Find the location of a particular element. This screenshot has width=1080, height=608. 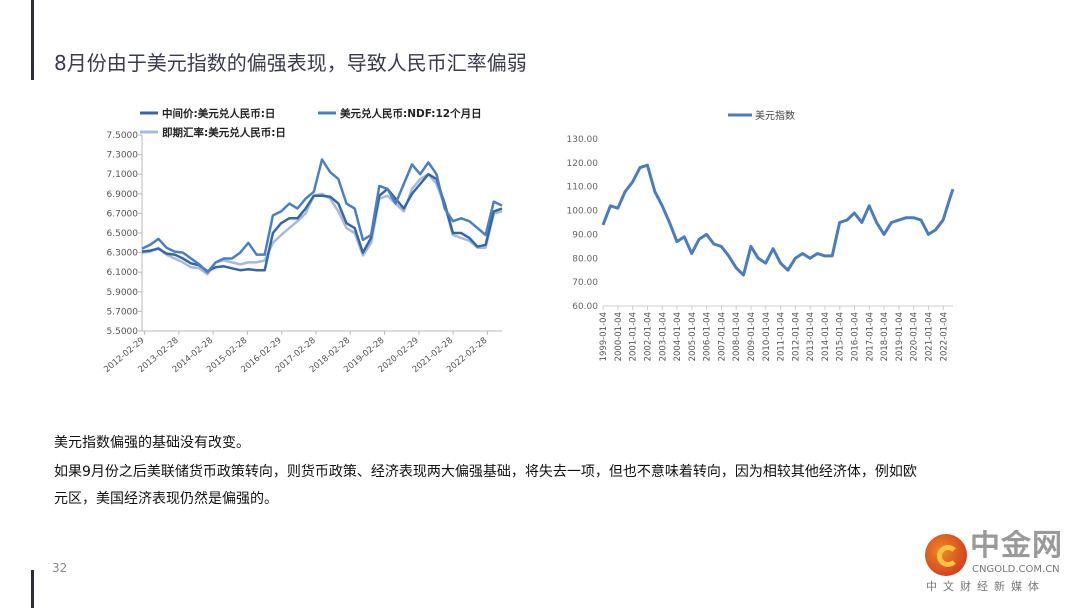

y-tick-label: 7.3000 is located at coordinates (123, 156).